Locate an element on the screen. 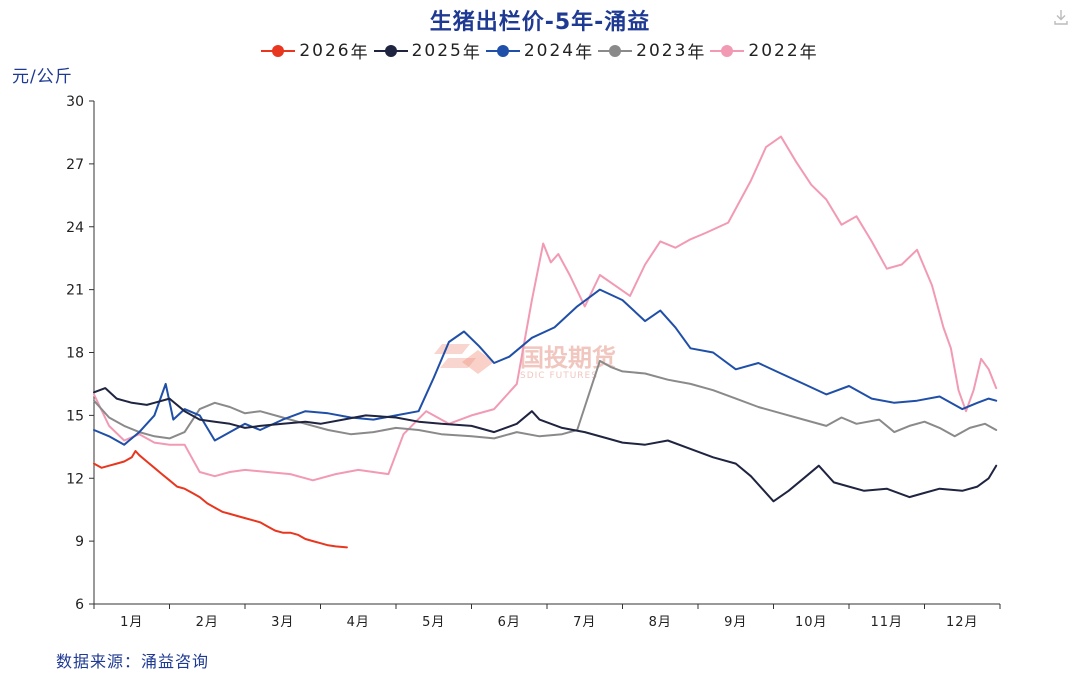 Image resolution: width=1080 pixels, height=675 pixels. chart-legend: 2026 年 2025 年 2024 年 2023 年 2022 年 is located at coordinates (540, 50).